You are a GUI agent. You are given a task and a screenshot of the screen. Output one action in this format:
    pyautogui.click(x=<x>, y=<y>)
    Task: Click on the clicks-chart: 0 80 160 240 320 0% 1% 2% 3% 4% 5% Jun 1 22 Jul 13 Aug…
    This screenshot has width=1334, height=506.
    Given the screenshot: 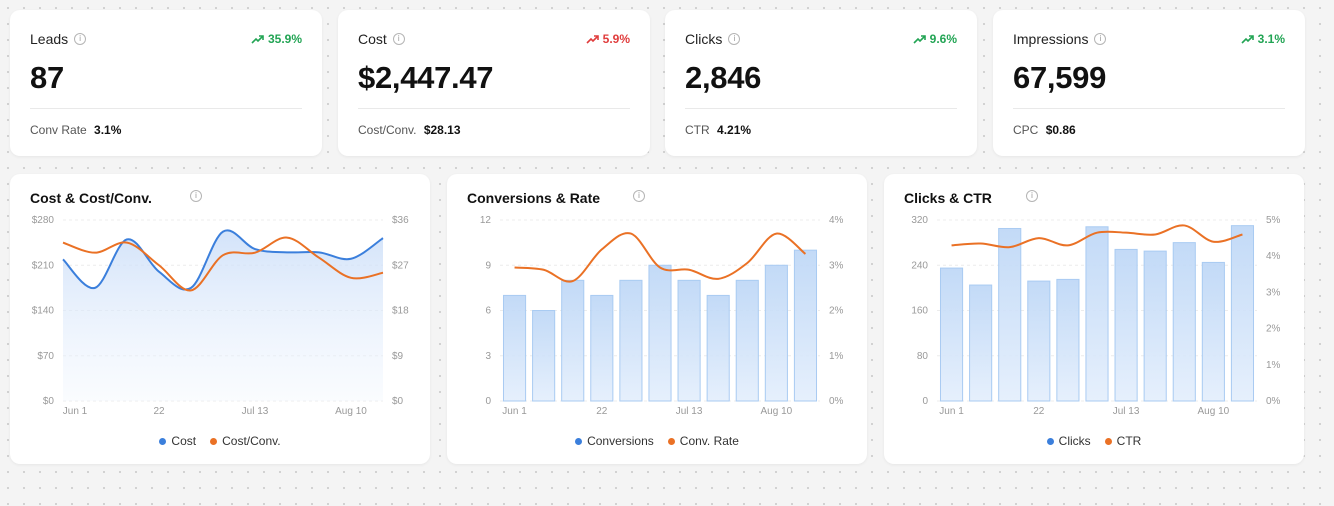 What is the action you would take?
    pyautogui.click(x=1096, y=316)
    